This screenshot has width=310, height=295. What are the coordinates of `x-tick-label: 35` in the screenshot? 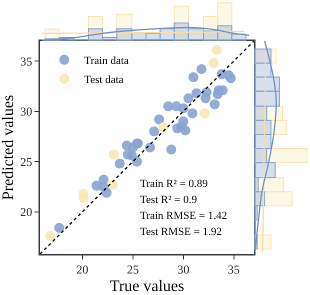 It's located at (234, 269).